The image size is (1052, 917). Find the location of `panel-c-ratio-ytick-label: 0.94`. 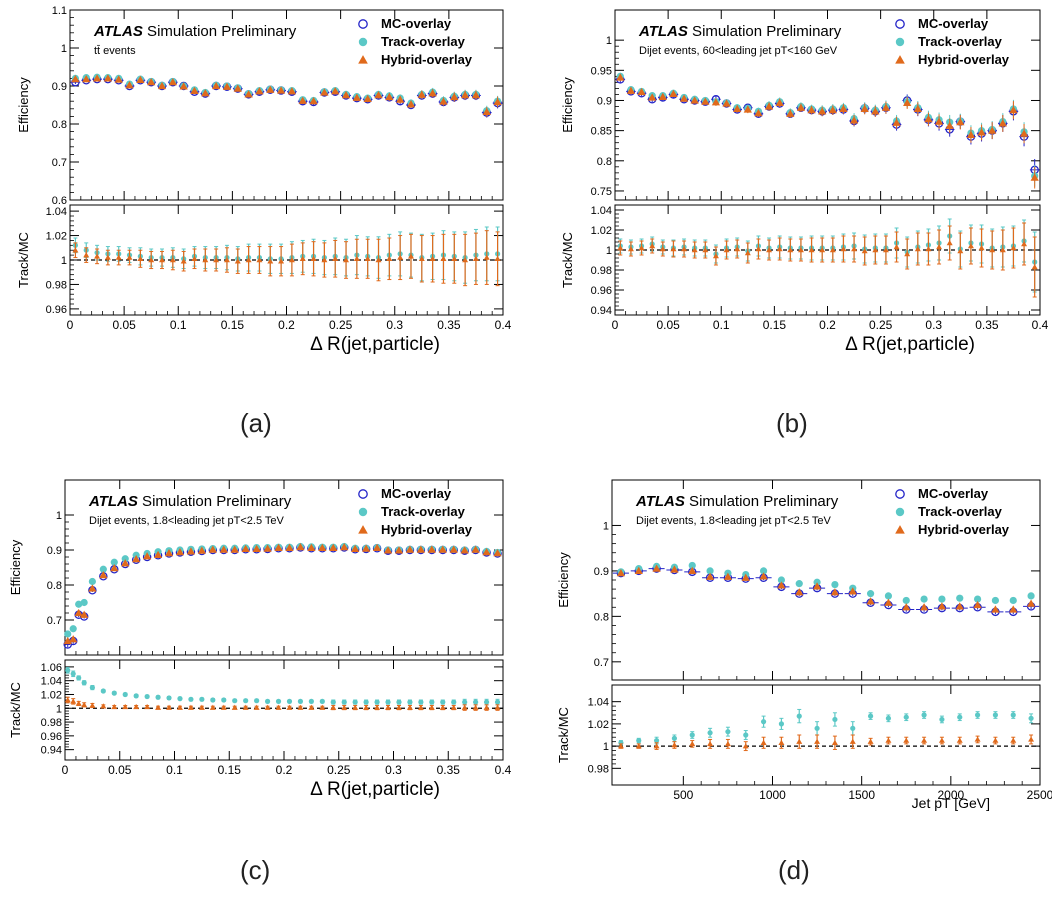

panel-c-ratio-ytick-label: 0.94 is located at coordinates (51, 751).